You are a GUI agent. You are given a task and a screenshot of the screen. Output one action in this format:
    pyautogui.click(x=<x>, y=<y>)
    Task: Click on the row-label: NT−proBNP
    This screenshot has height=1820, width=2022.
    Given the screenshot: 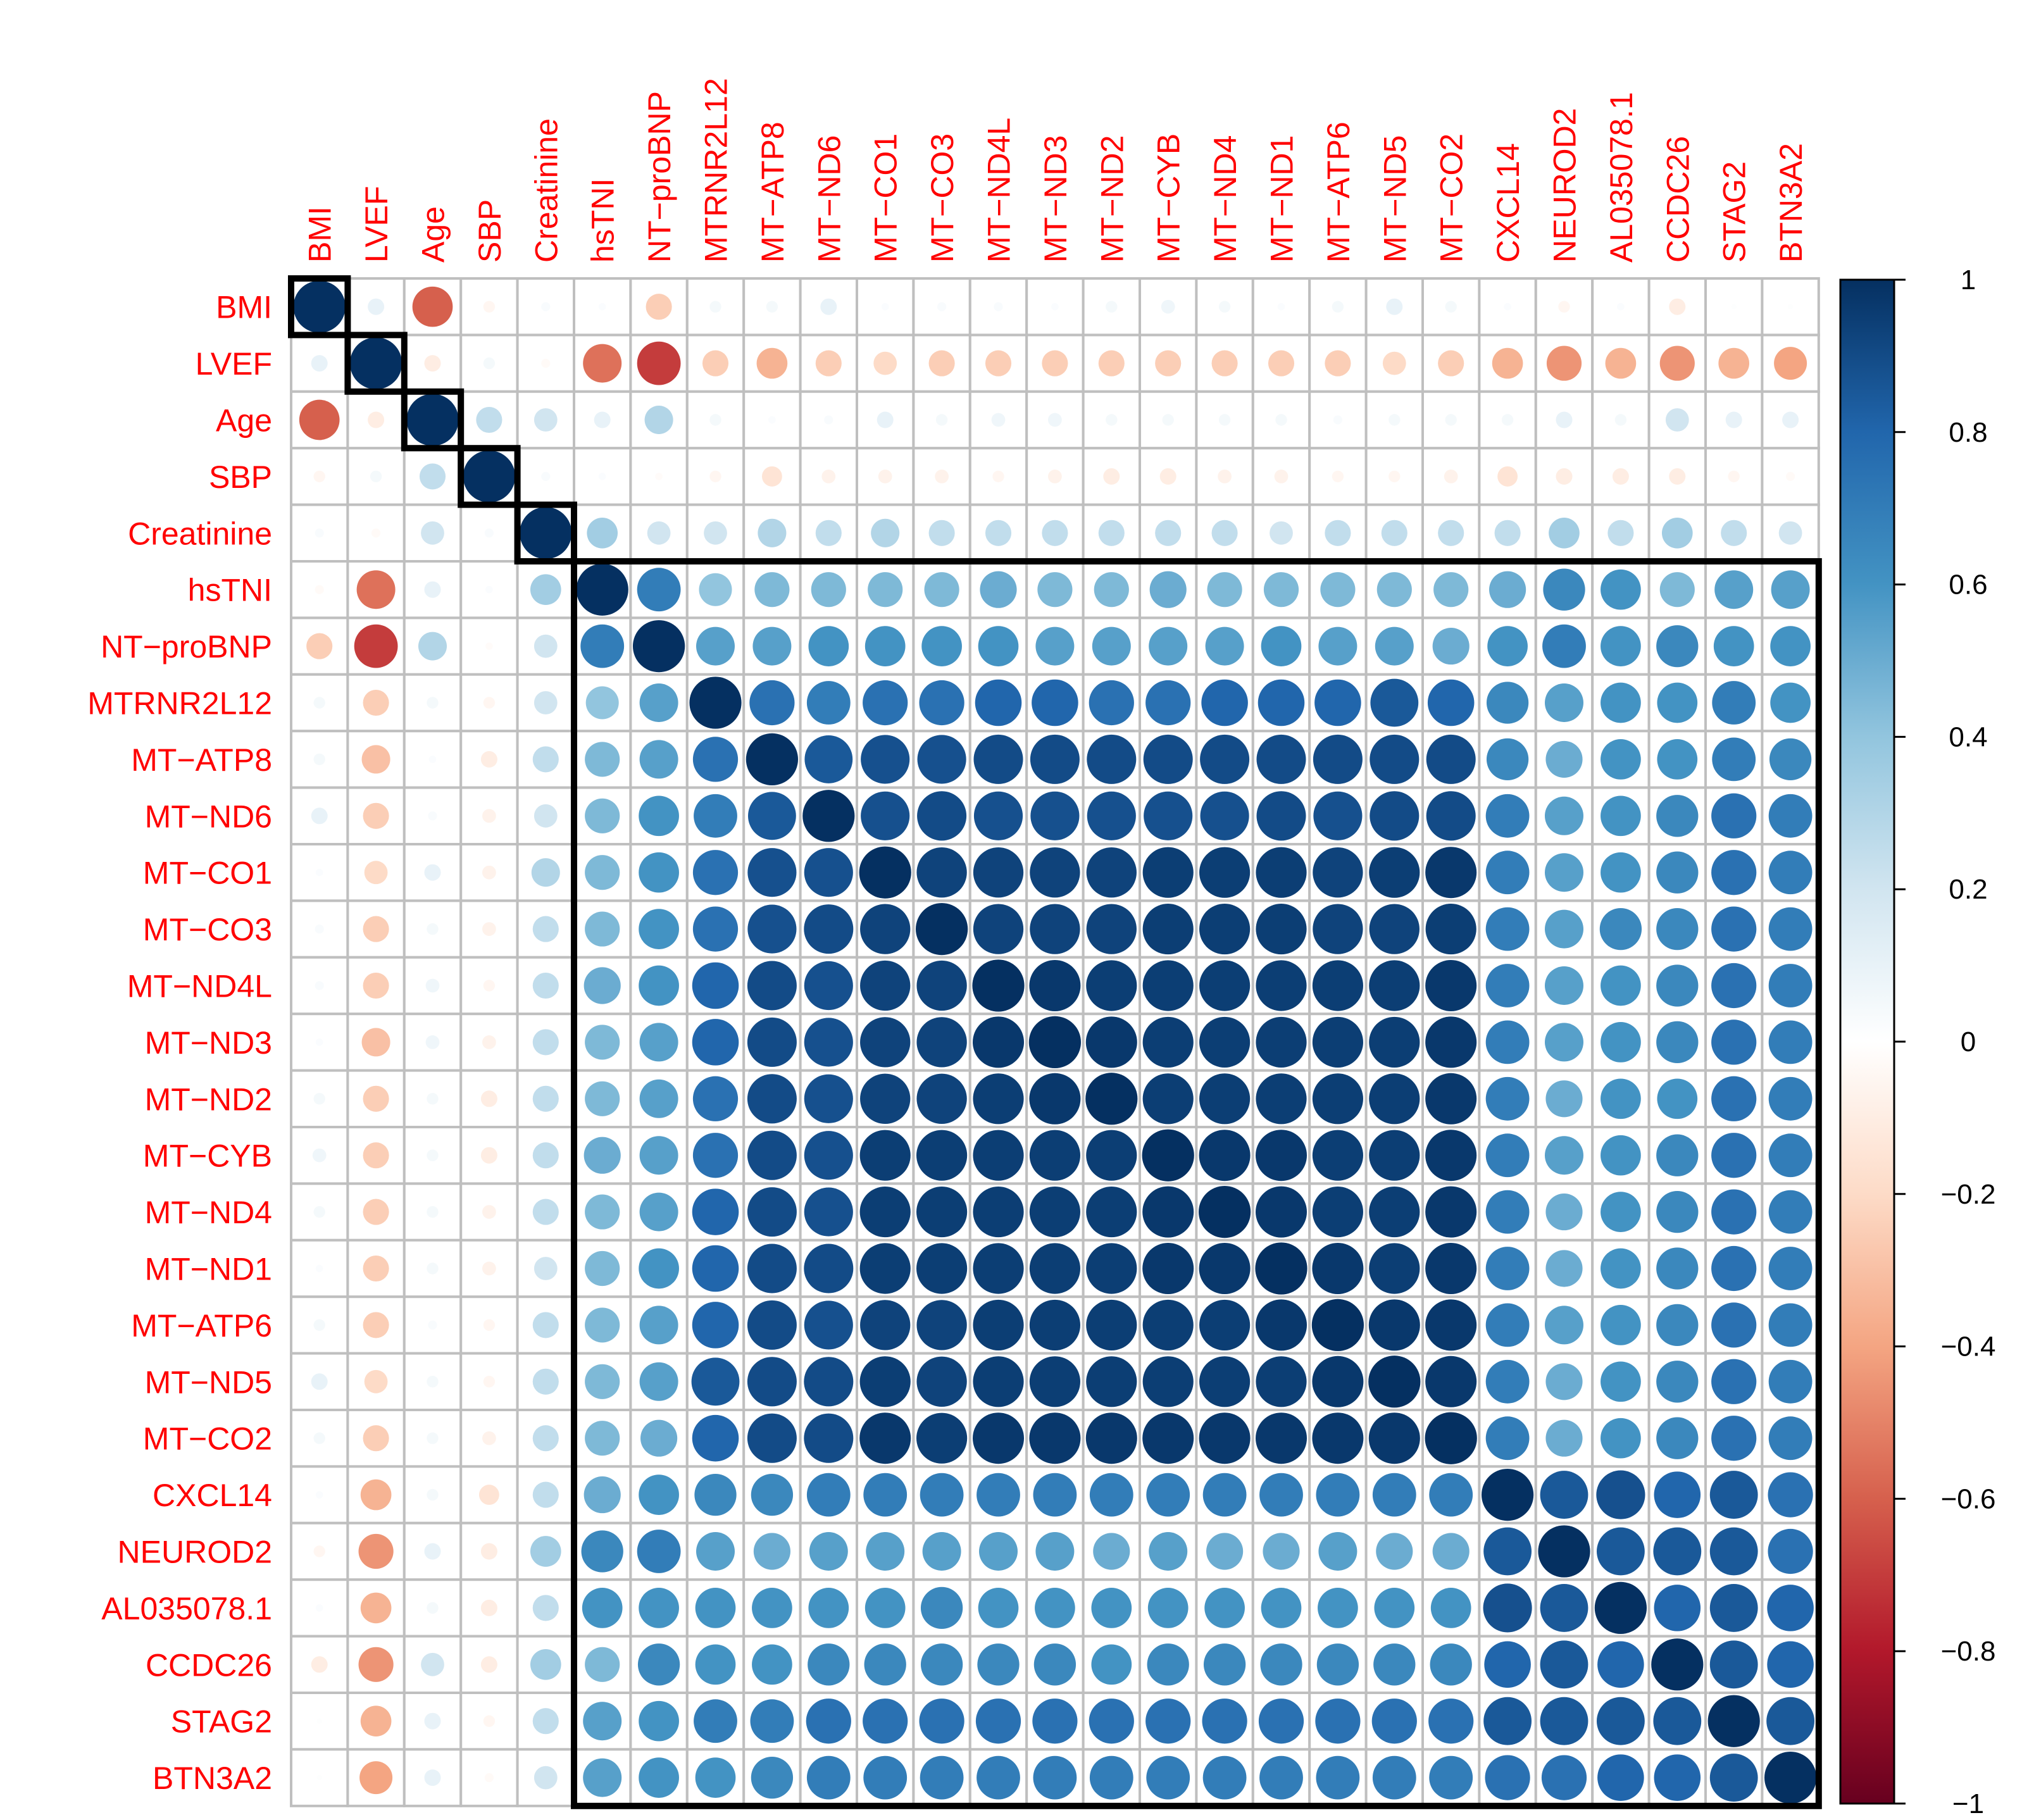 What is the action you would take?
    pyautogui.click(x=186, y=646)
    